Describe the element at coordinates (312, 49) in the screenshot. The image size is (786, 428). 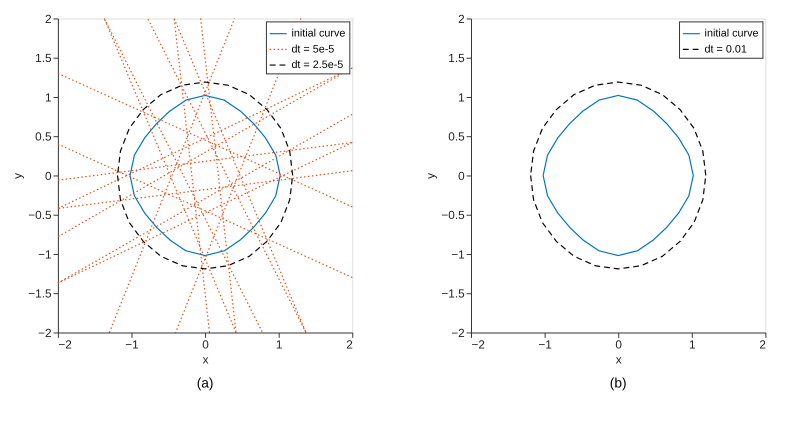
I see `legend-label: dt = 5e-5` at that location.